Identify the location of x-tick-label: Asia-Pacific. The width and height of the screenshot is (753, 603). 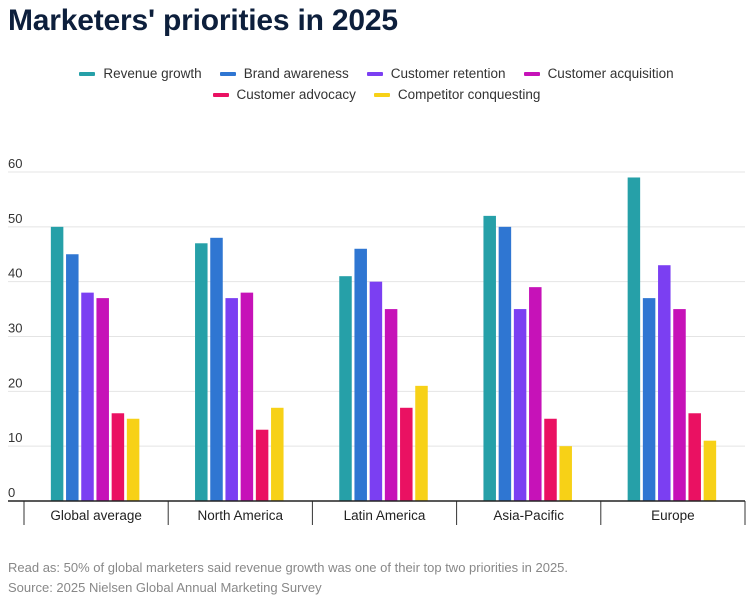
(528, 515).